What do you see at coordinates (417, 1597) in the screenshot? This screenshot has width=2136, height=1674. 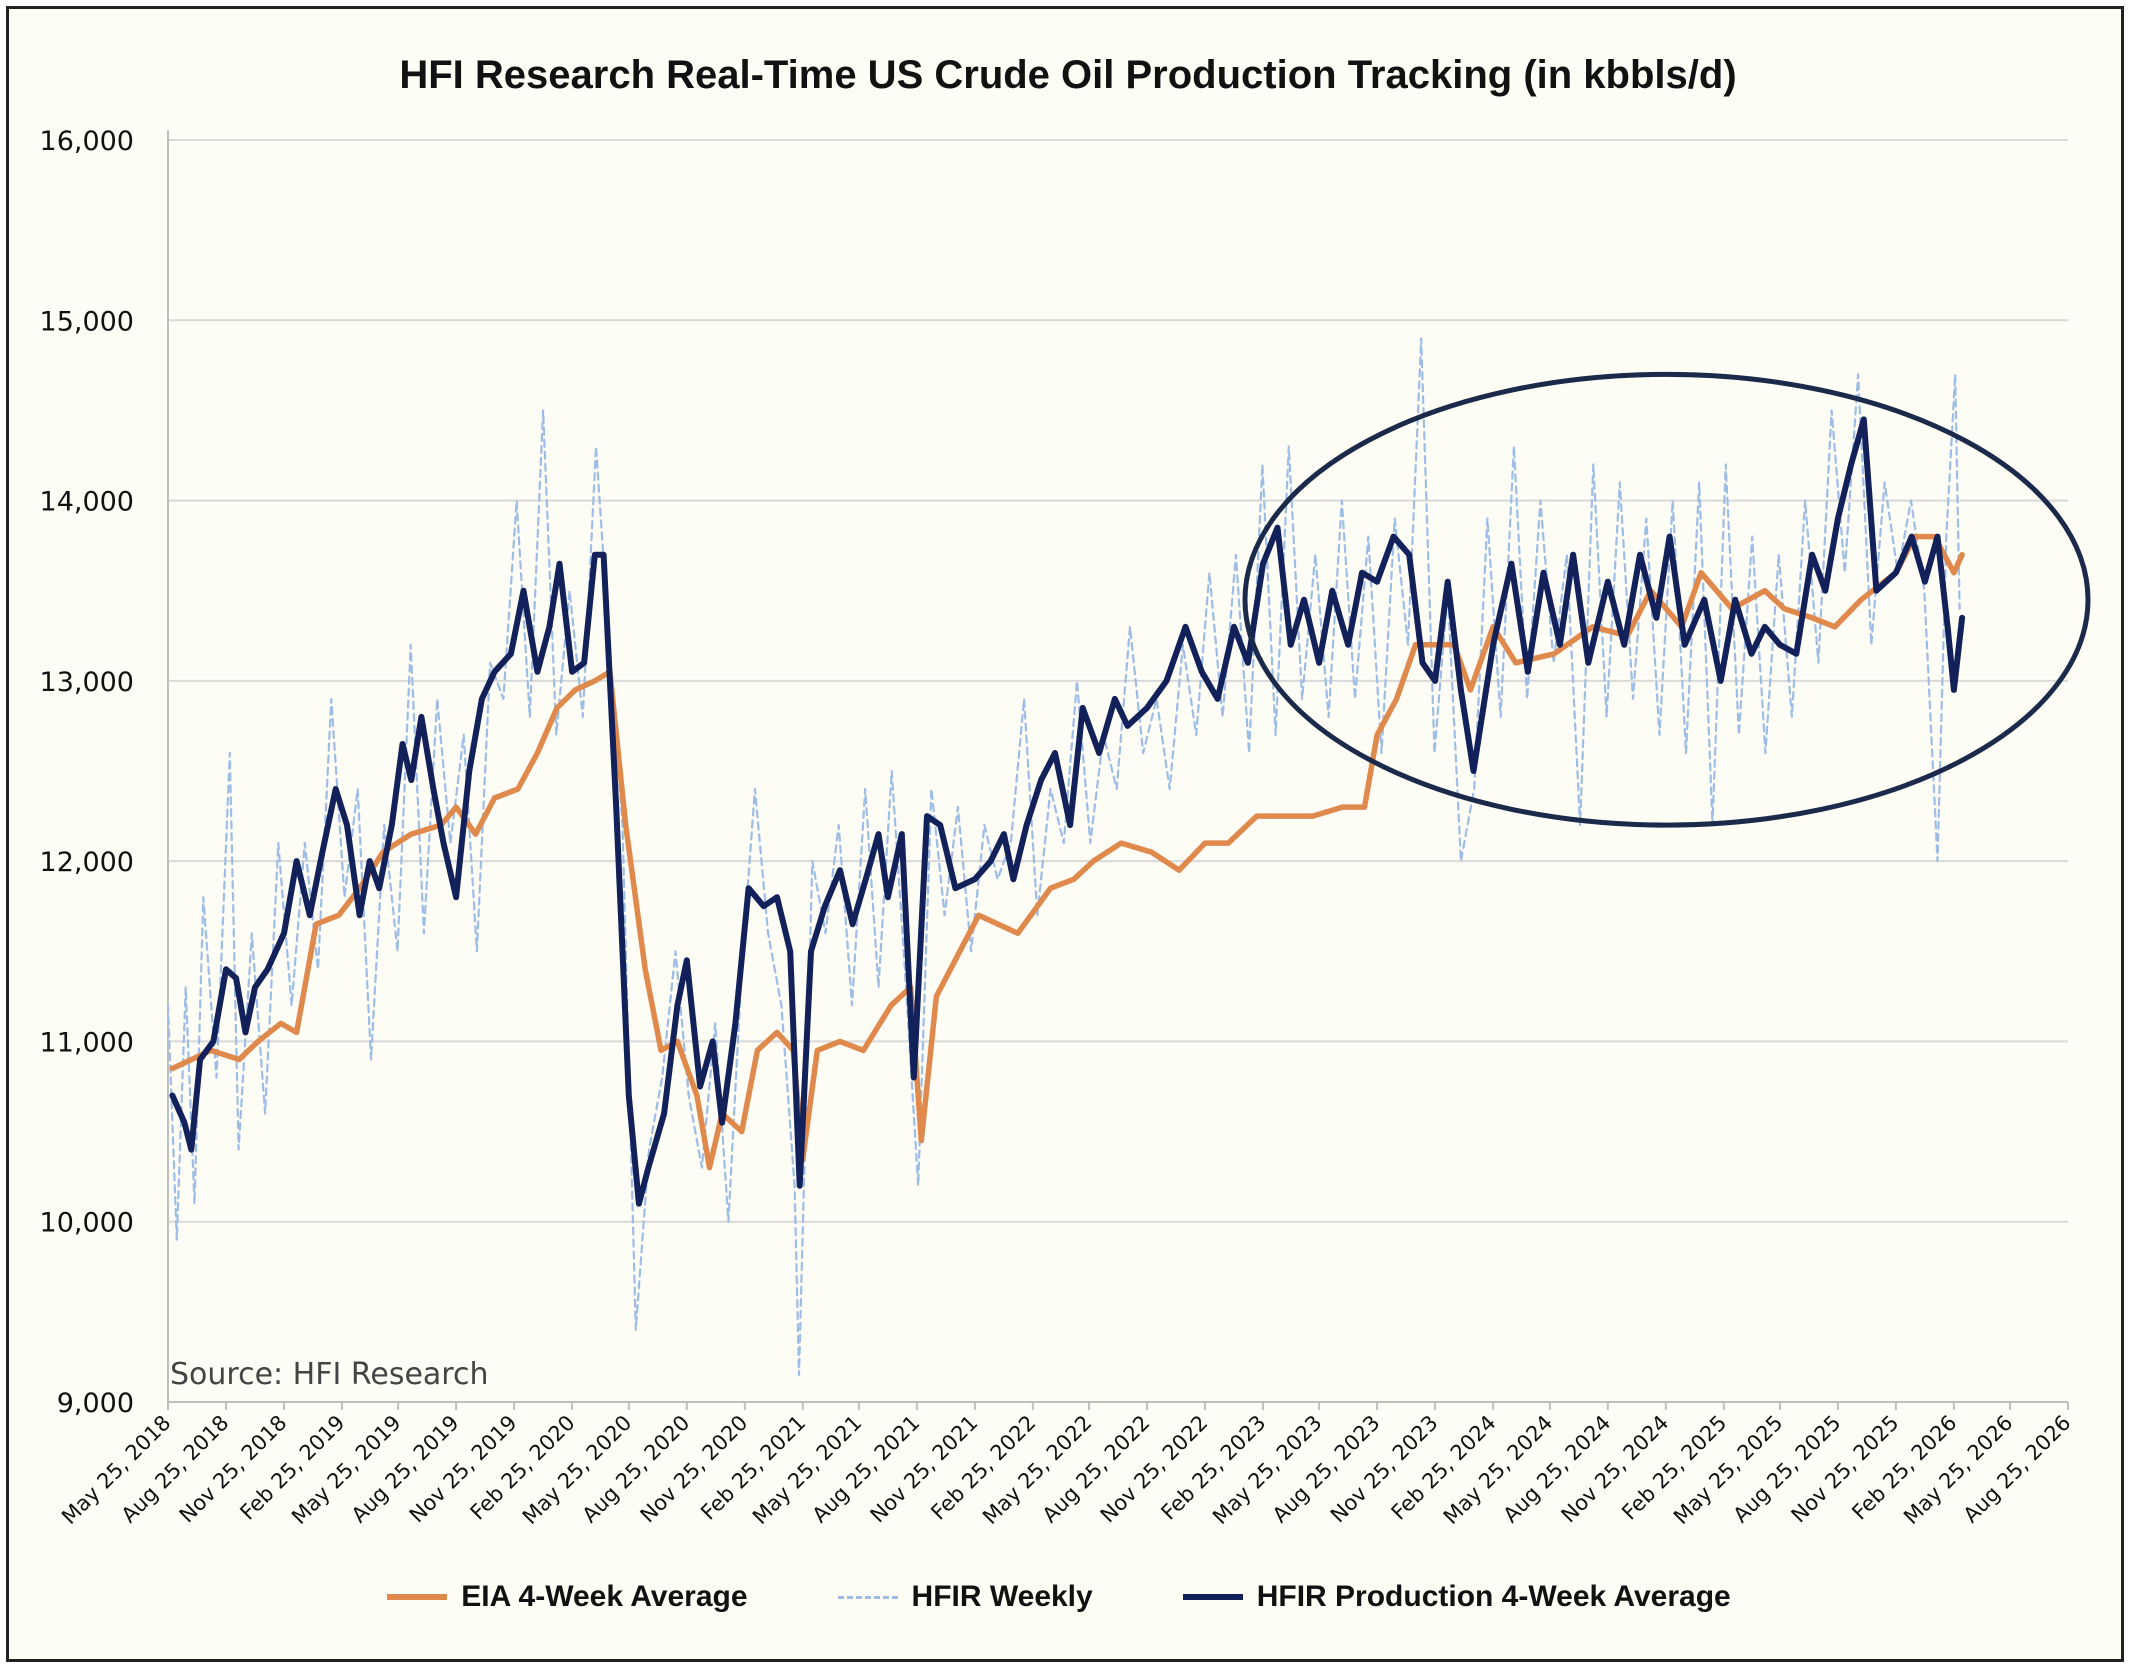 I see `legend-swatch-eia` at bounding box center [417, 1597].